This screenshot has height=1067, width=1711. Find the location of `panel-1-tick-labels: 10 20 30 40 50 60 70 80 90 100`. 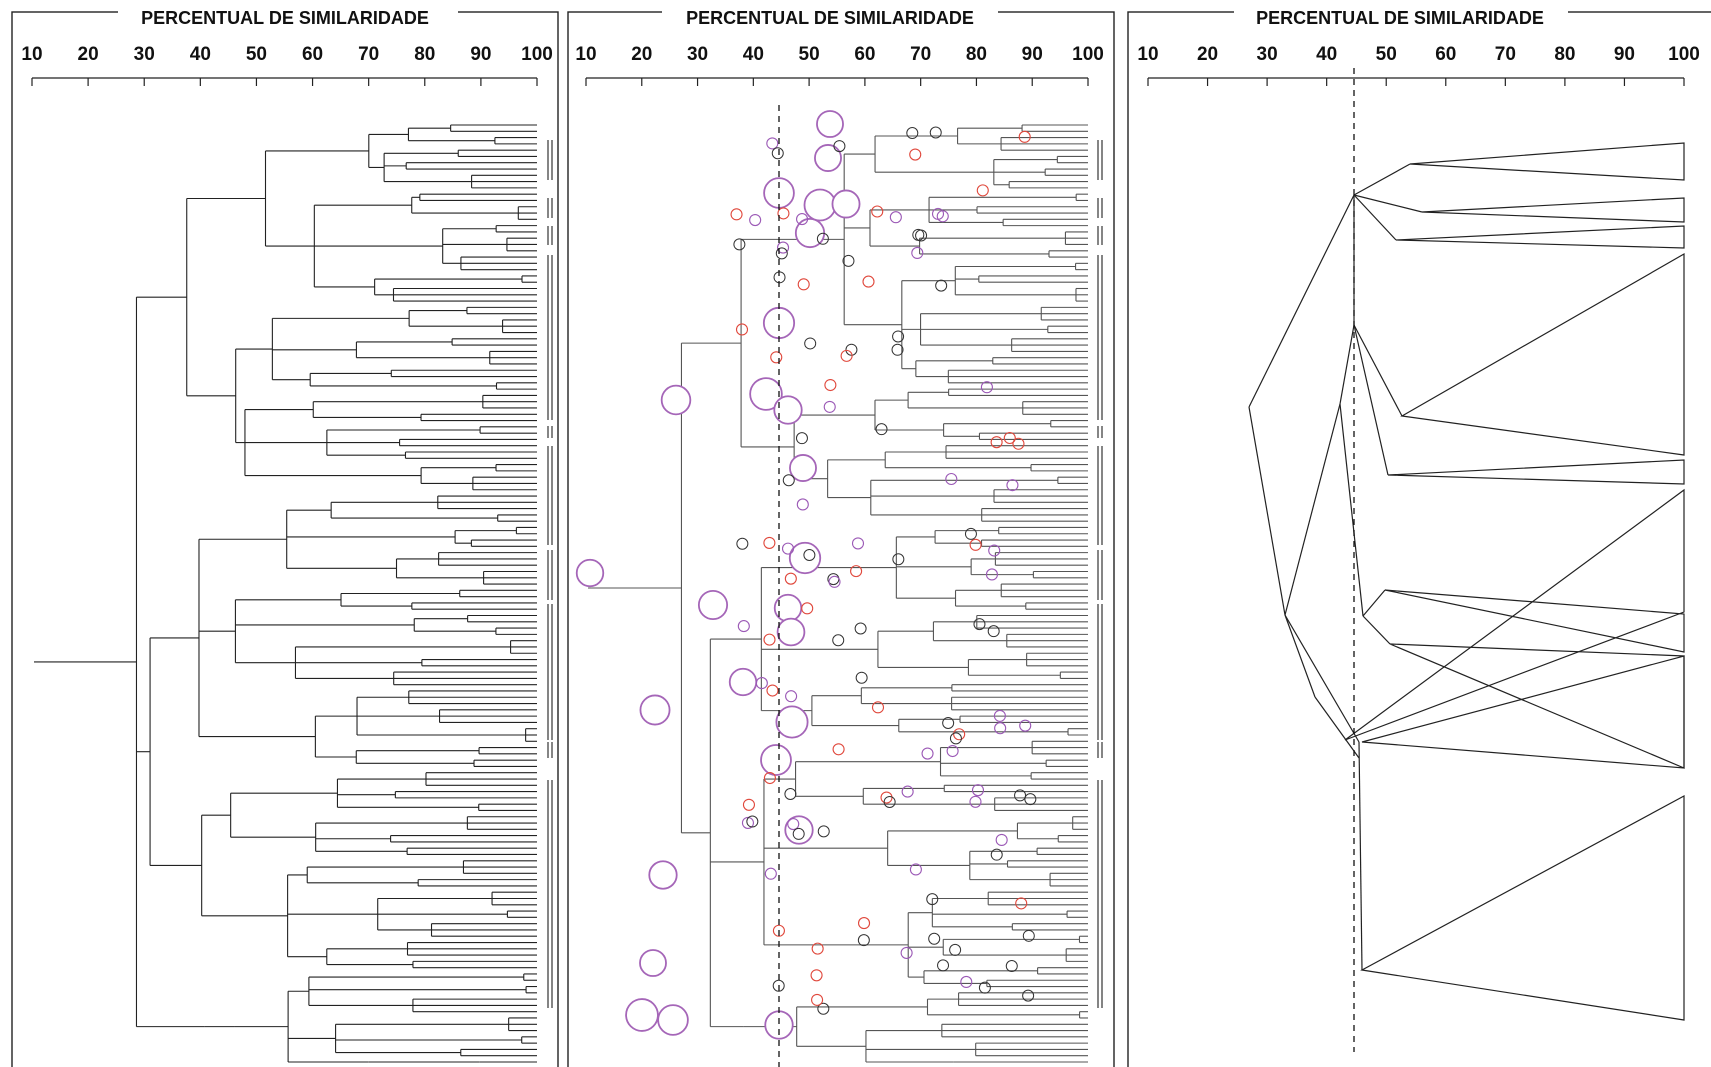

panel-1-tick-labels: 10 20 30 40 50 60 70 80 90 100 is located at coordinates (287, 65).